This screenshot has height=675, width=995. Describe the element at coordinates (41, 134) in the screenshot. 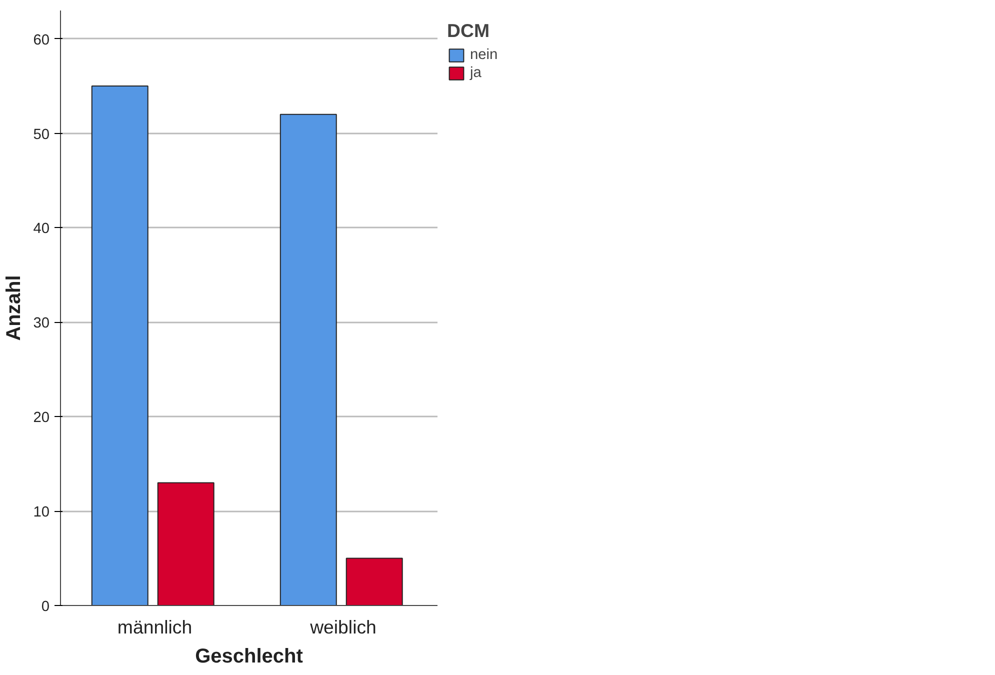

I see `y-tick-label: 50` at that location.